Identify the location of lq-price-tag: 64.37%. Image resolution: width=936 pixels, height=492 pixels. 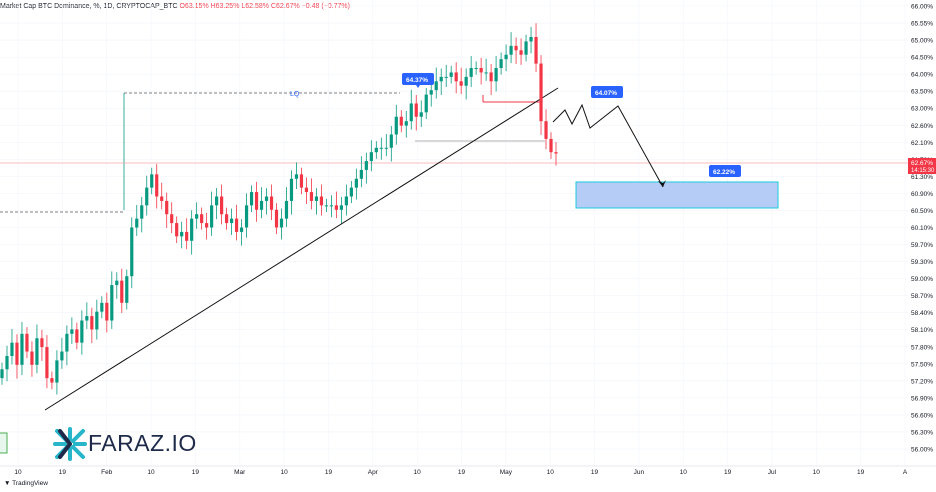
(418, 80).